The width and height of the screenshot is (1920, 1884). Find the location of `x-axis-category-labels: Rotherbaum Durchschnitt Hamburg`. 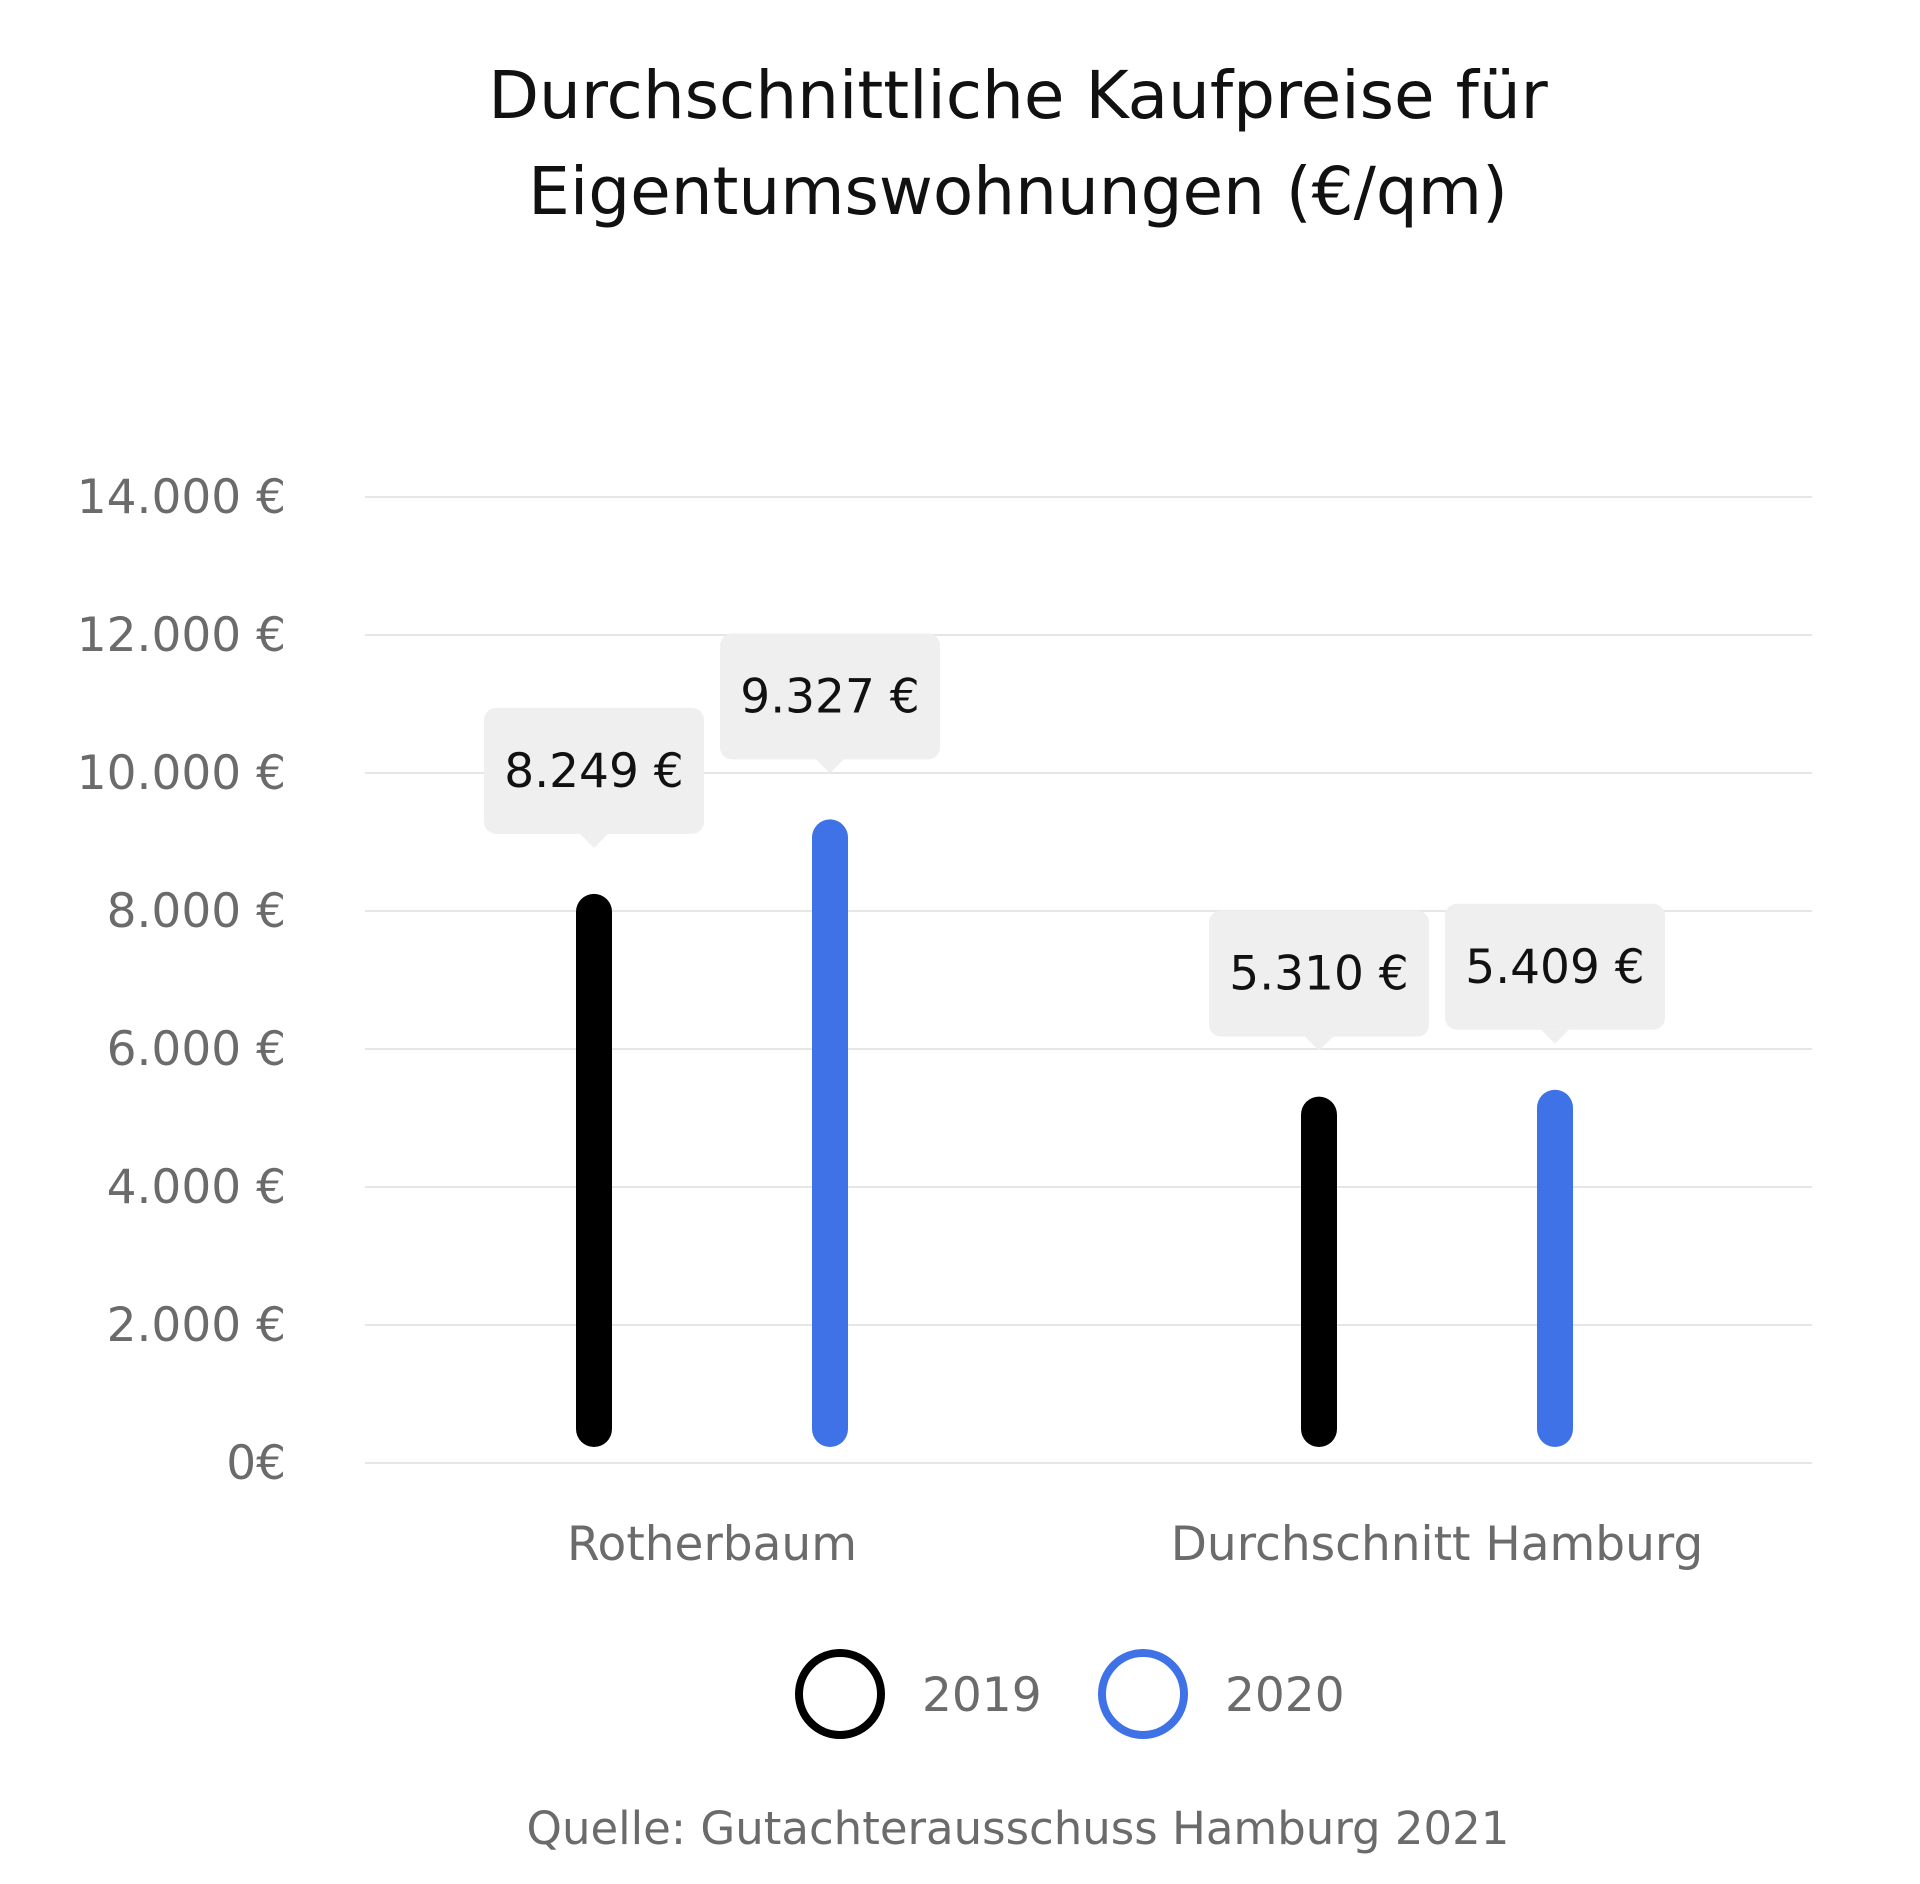

x-axis-category-labels: Rotherbaum Durchschnitt Hamburg is located at coordinates (1135, 1544).